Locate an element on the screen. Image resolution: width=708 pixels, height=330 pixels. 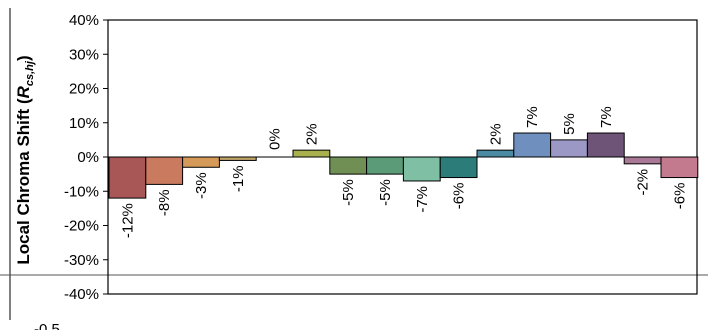
y-tick-label: 20% is located at coordinates (84, 89).